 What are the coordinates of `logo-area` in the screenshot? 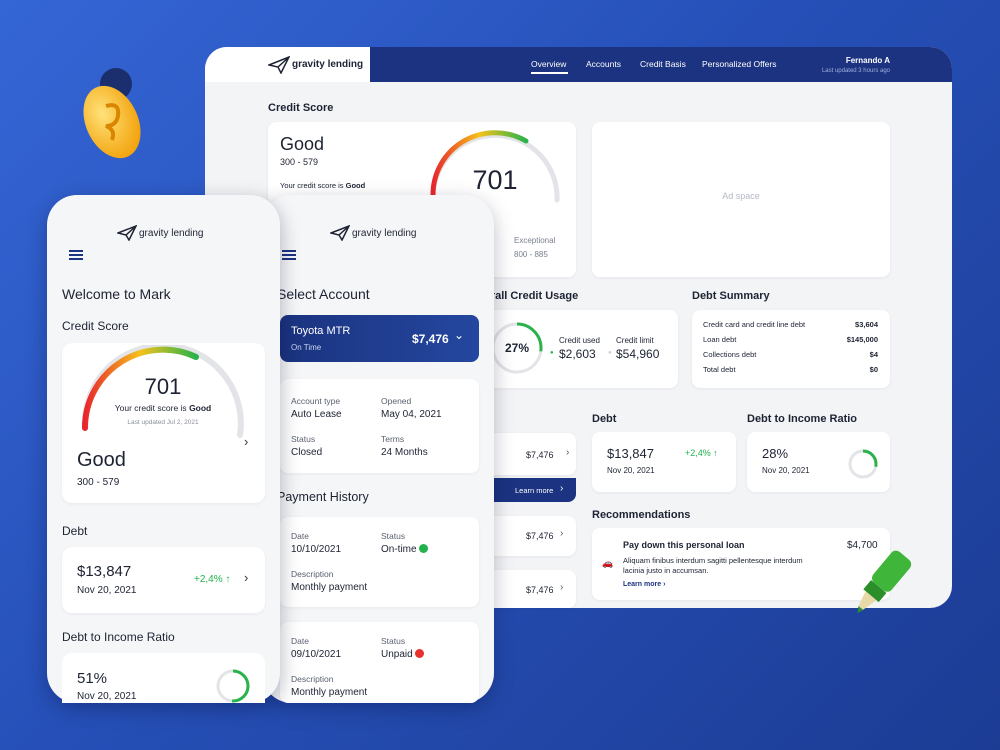 It's located at (287, 64).